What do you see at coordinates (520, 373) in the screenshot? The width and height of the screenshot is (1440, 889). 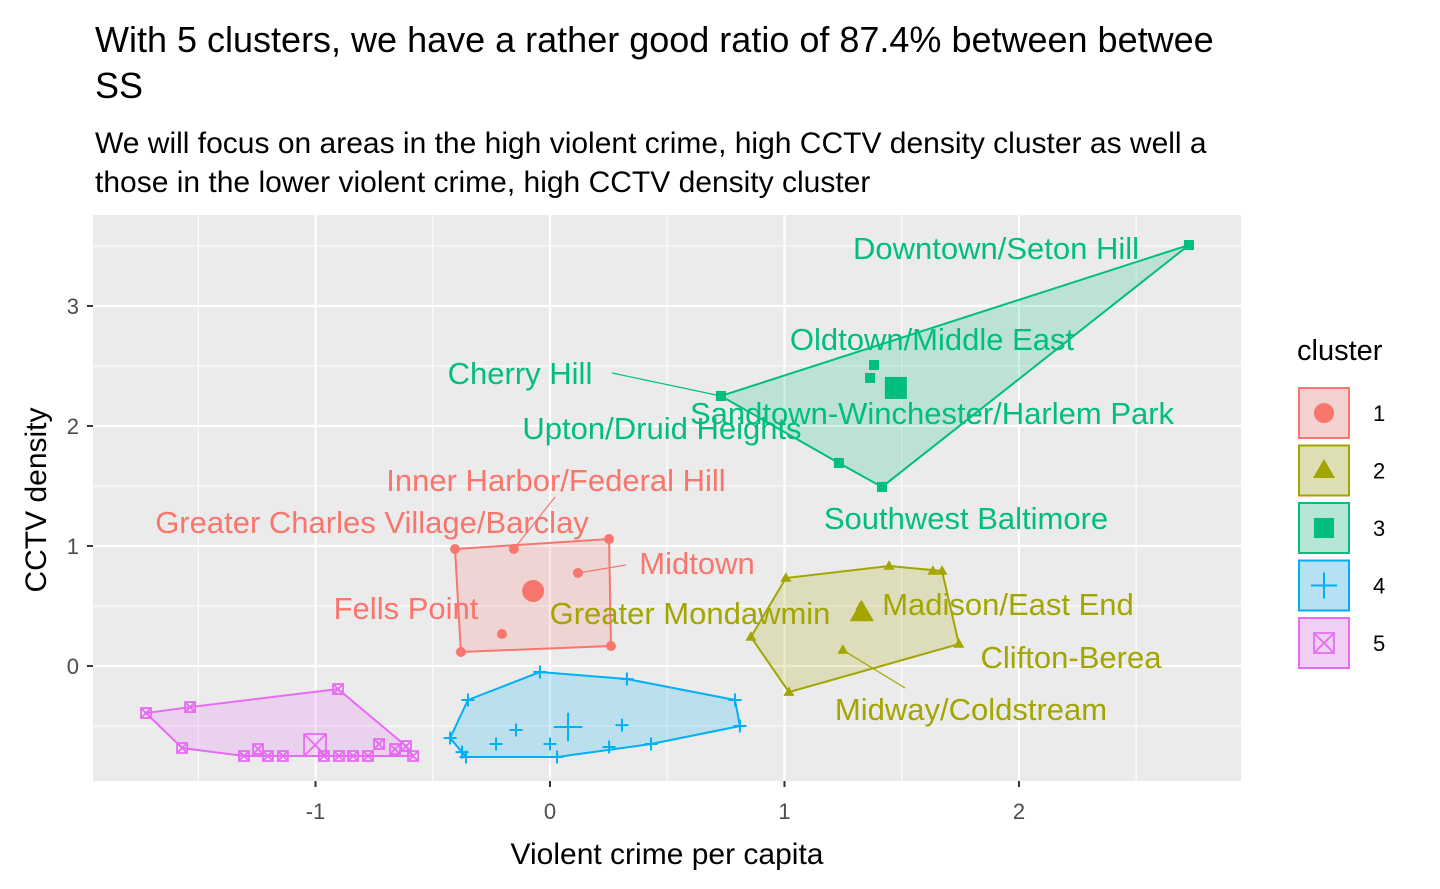 I see `point-label: Cherry Hill` at bounding box center [520, 373].